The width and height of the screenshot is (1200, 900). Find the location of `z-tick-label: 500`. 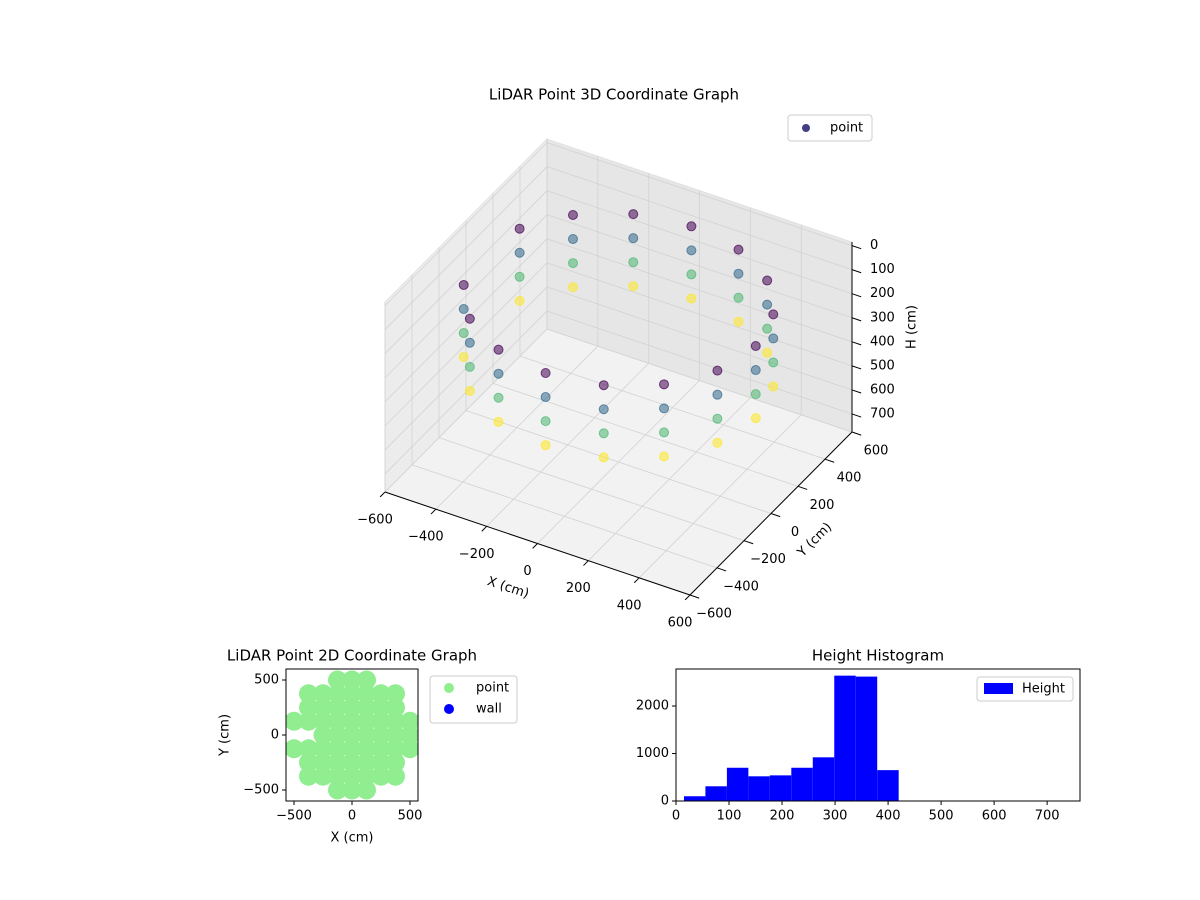

z-tick-label: 500 is located at coordinates (882, 365).